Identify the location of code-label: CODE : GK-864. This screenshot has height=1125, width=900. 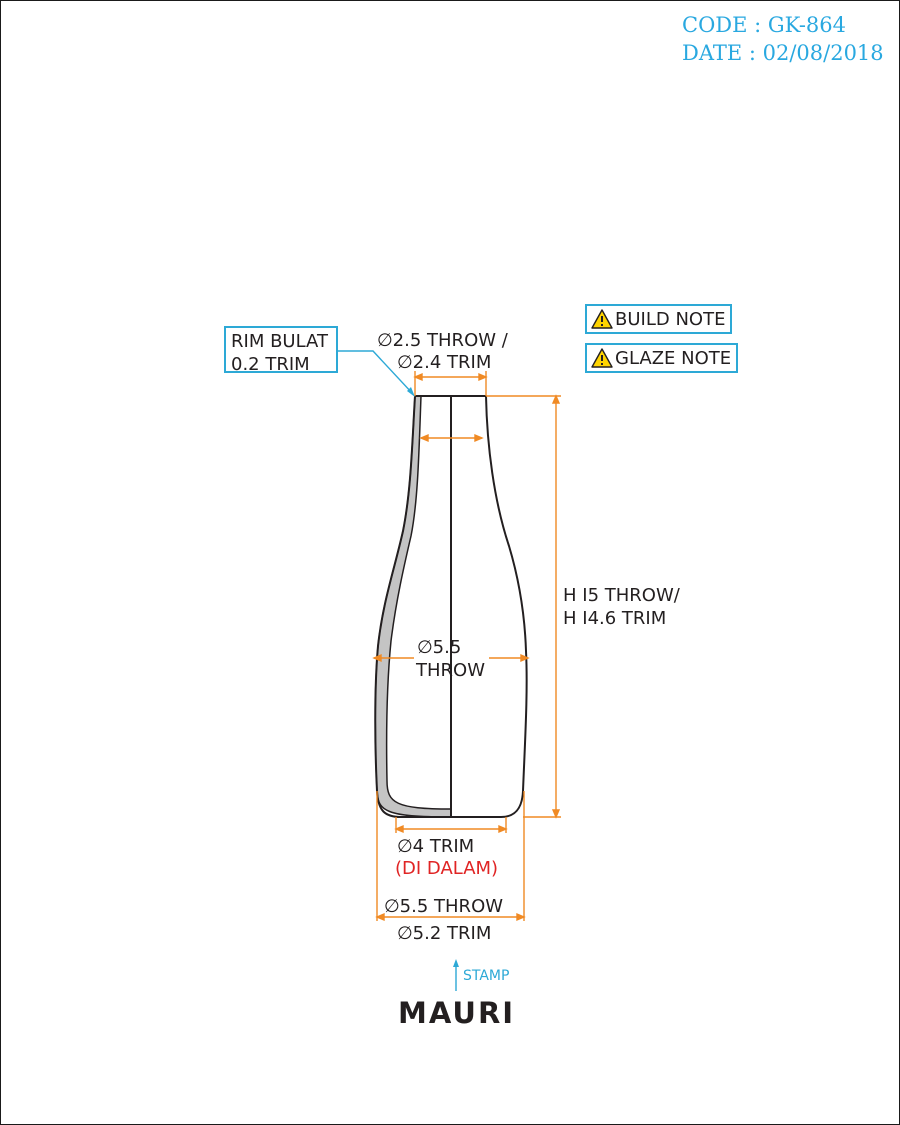
(764, 25).